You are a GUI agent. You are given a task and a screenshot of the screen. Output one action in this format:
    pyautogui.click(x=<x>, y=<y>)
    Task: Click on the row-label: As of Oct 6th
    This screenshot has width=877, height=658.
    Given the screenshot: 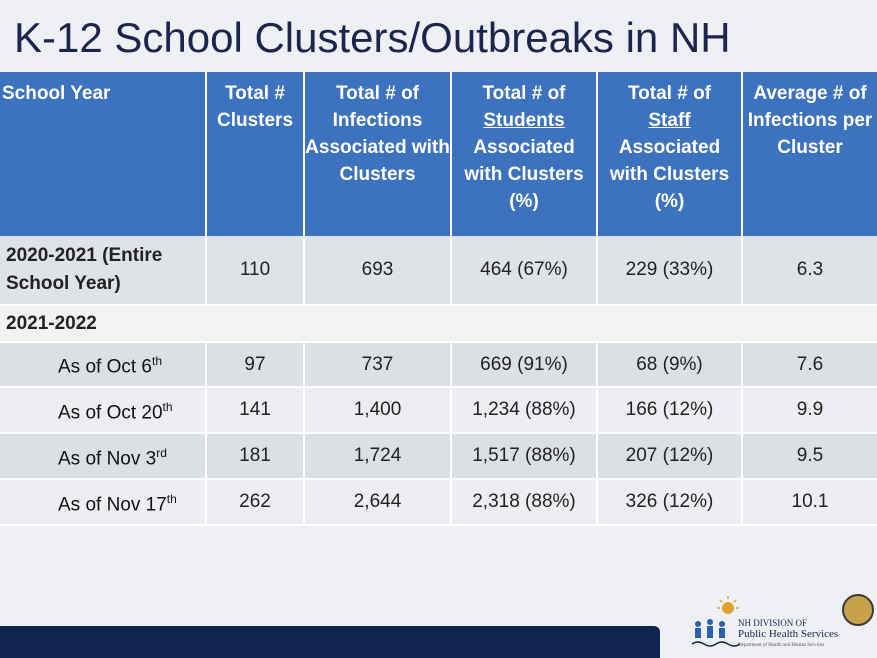 What is the action you would take?
    pyautogui.click(x=103, y=365)
    